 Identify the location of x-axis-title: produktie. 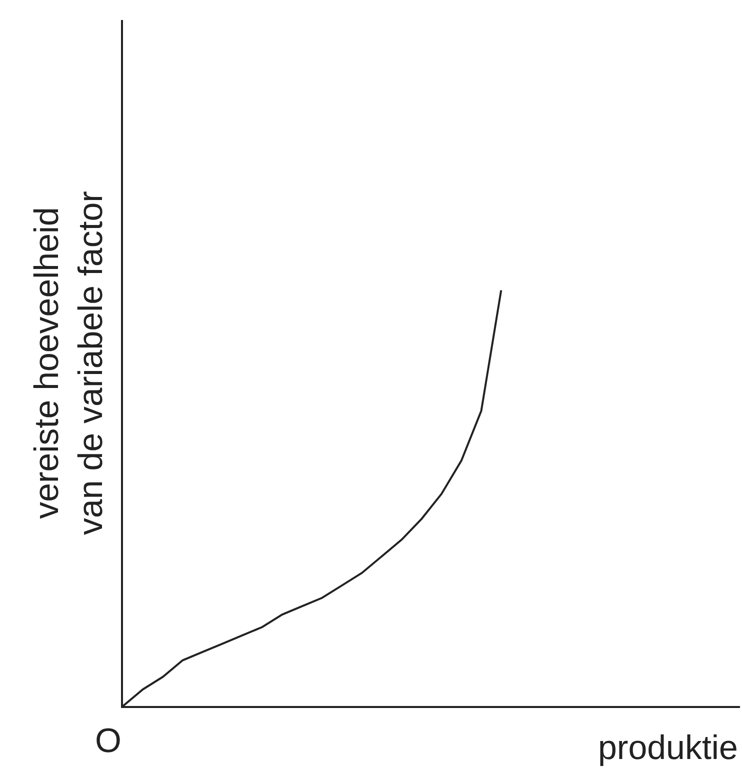
(668, 748).